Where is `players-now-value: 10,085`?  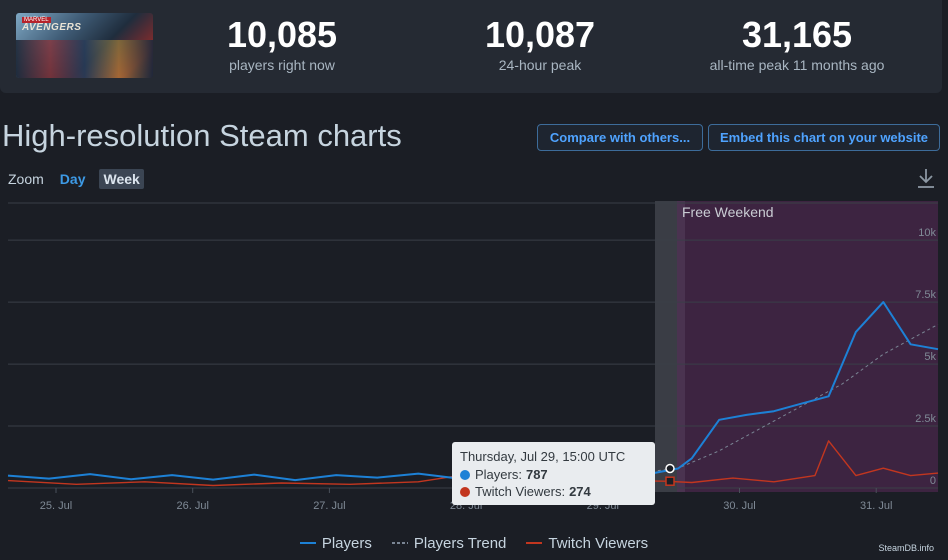 players-now-value: 10,085 is located at coordinates (282, 34).